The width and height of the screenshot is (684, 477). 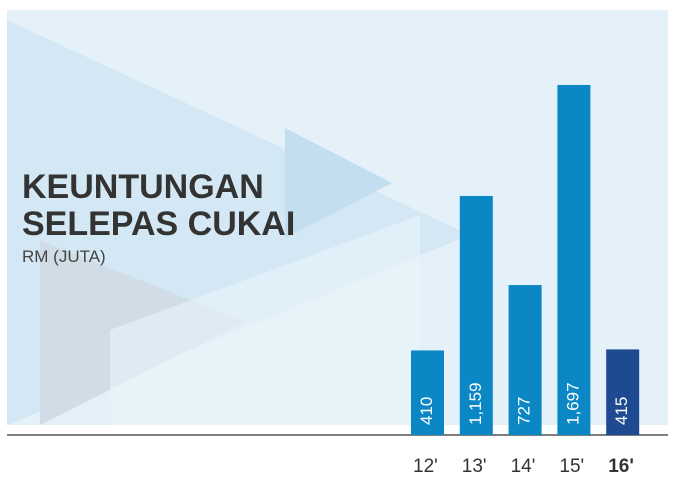 What do you see at coordinates (425, 466) in the screenshot?
I see `x-tick-label: 12'` at bounding box center [425, 466].